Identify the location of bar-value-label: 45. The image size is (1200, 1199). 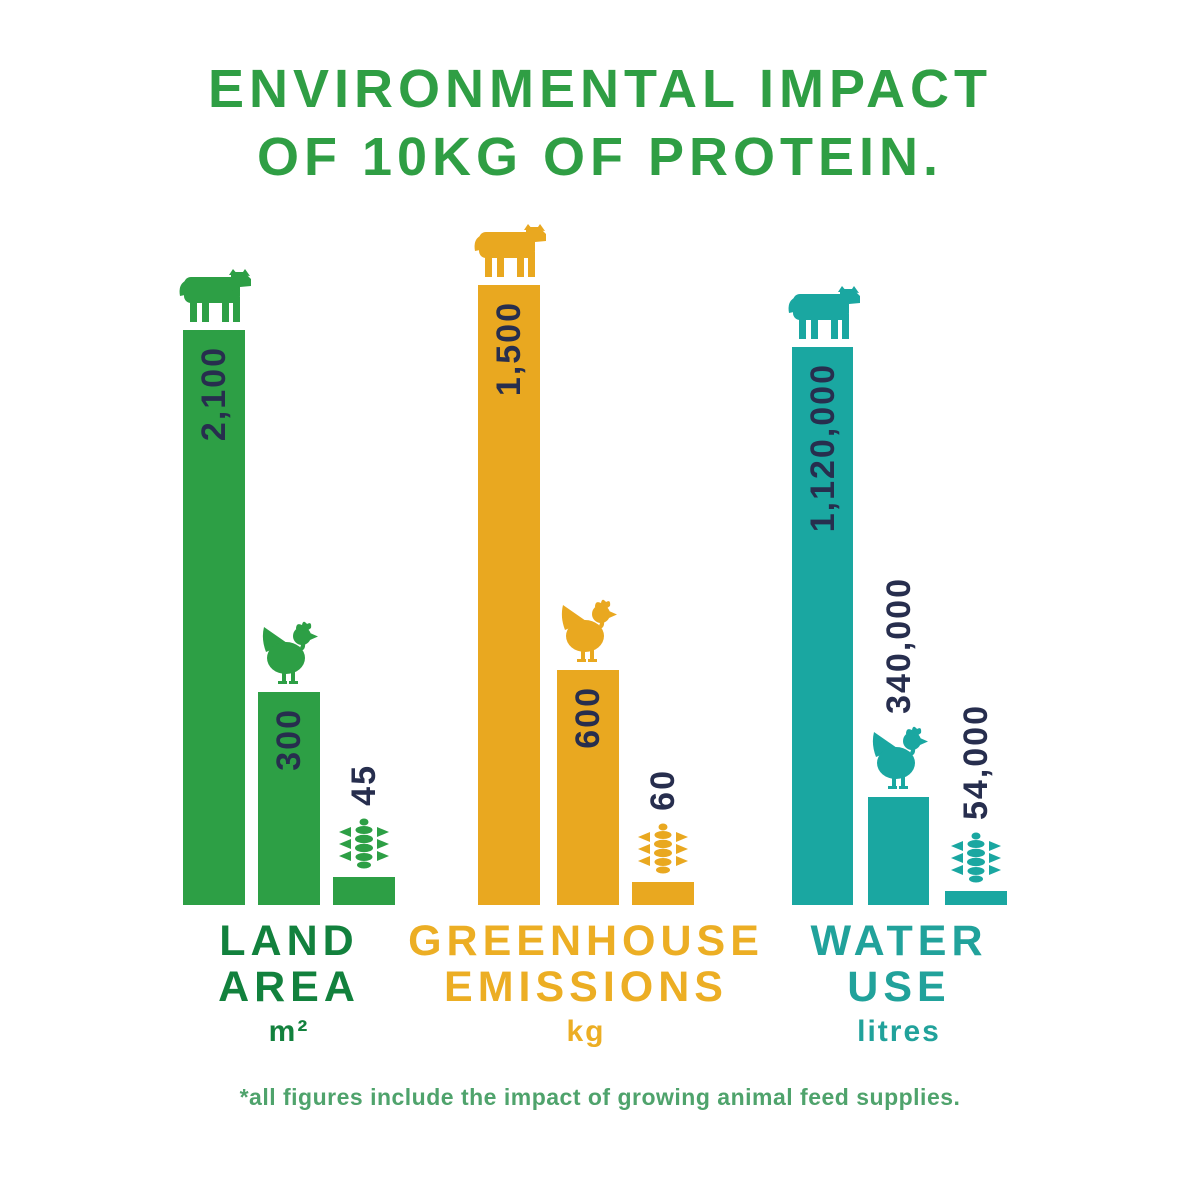
(364, 785).